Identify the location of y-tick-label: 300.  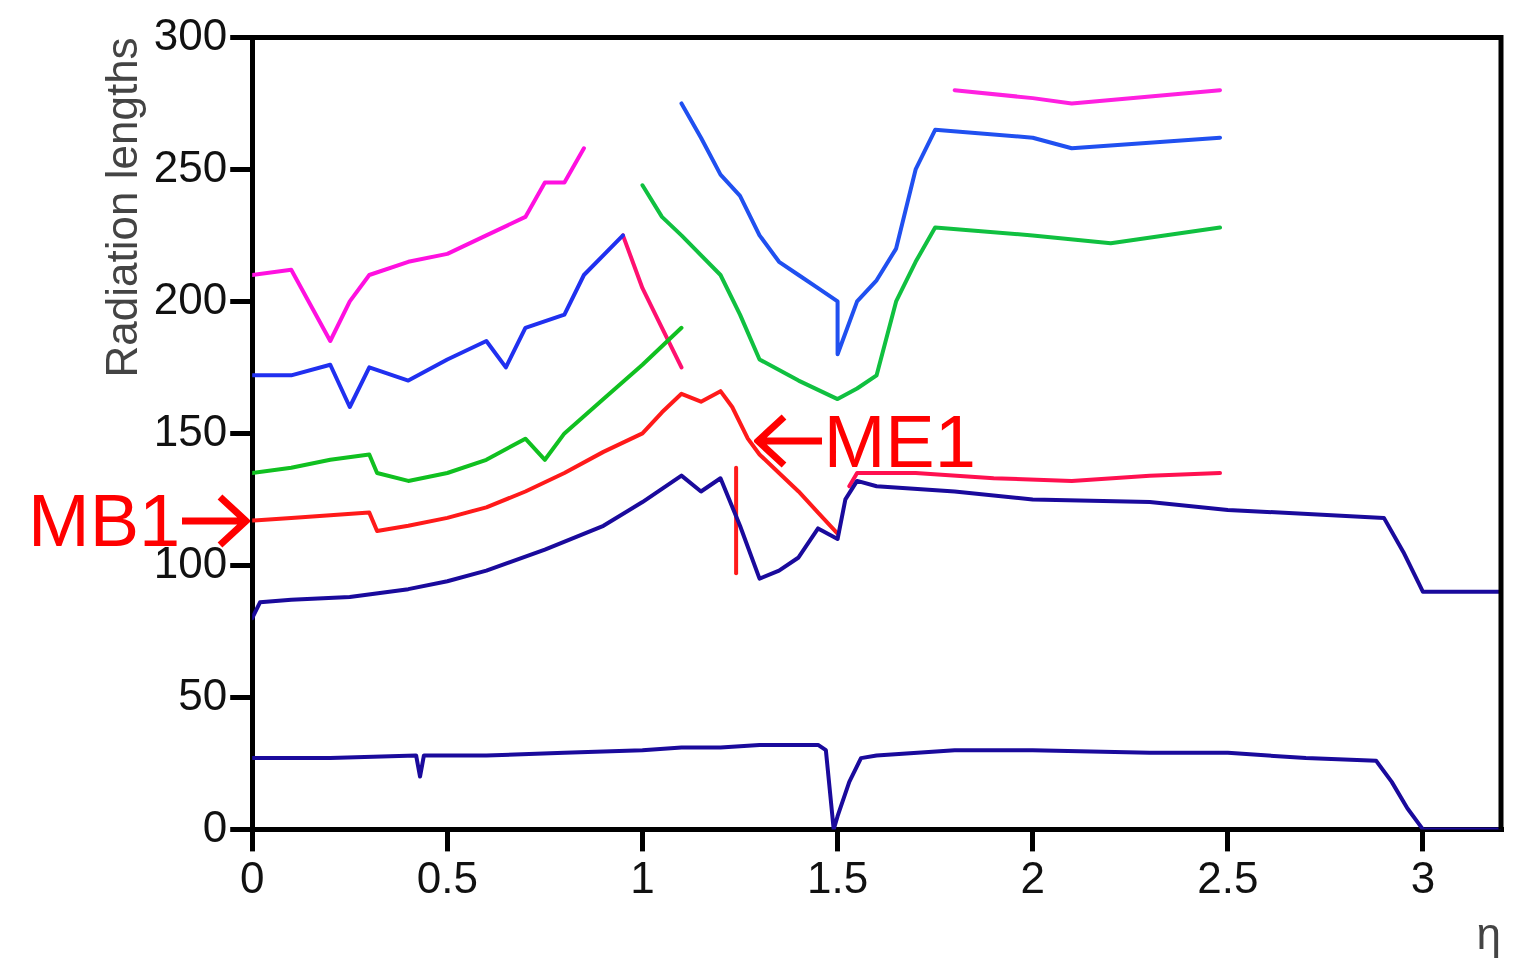
(190, 34).